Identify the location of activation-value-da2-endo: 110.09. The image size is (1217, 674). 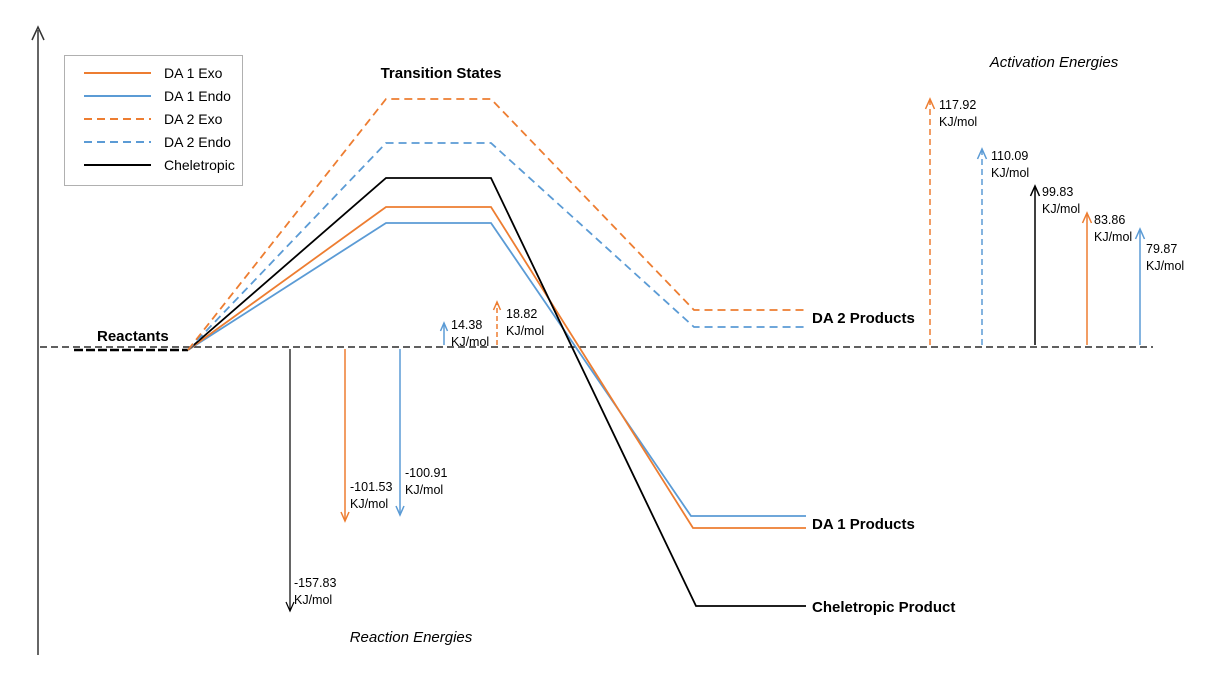
(1009, 156).